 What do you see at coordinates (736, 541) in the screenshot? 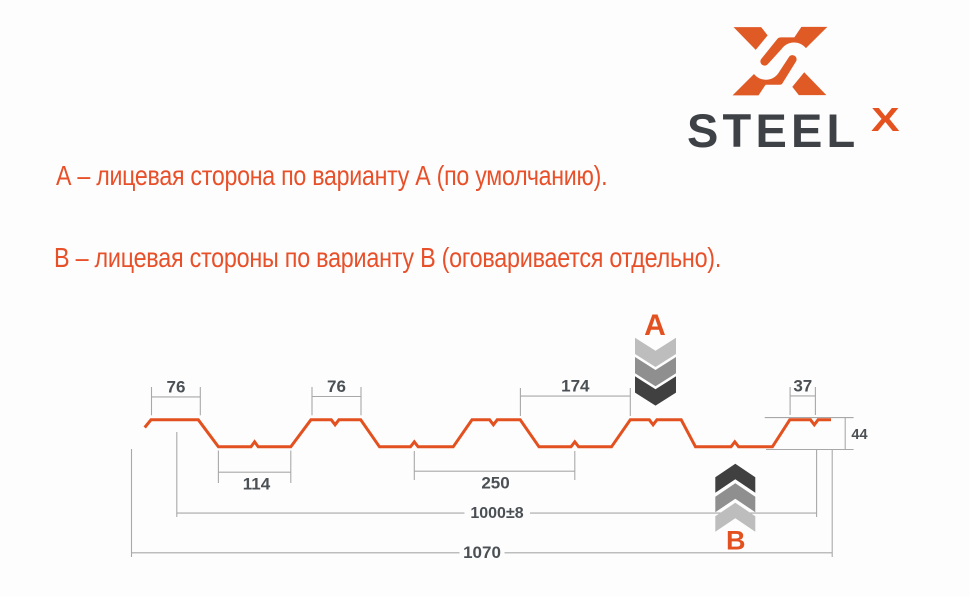
I see `svg-text: B` at bounding box center [736, 541].